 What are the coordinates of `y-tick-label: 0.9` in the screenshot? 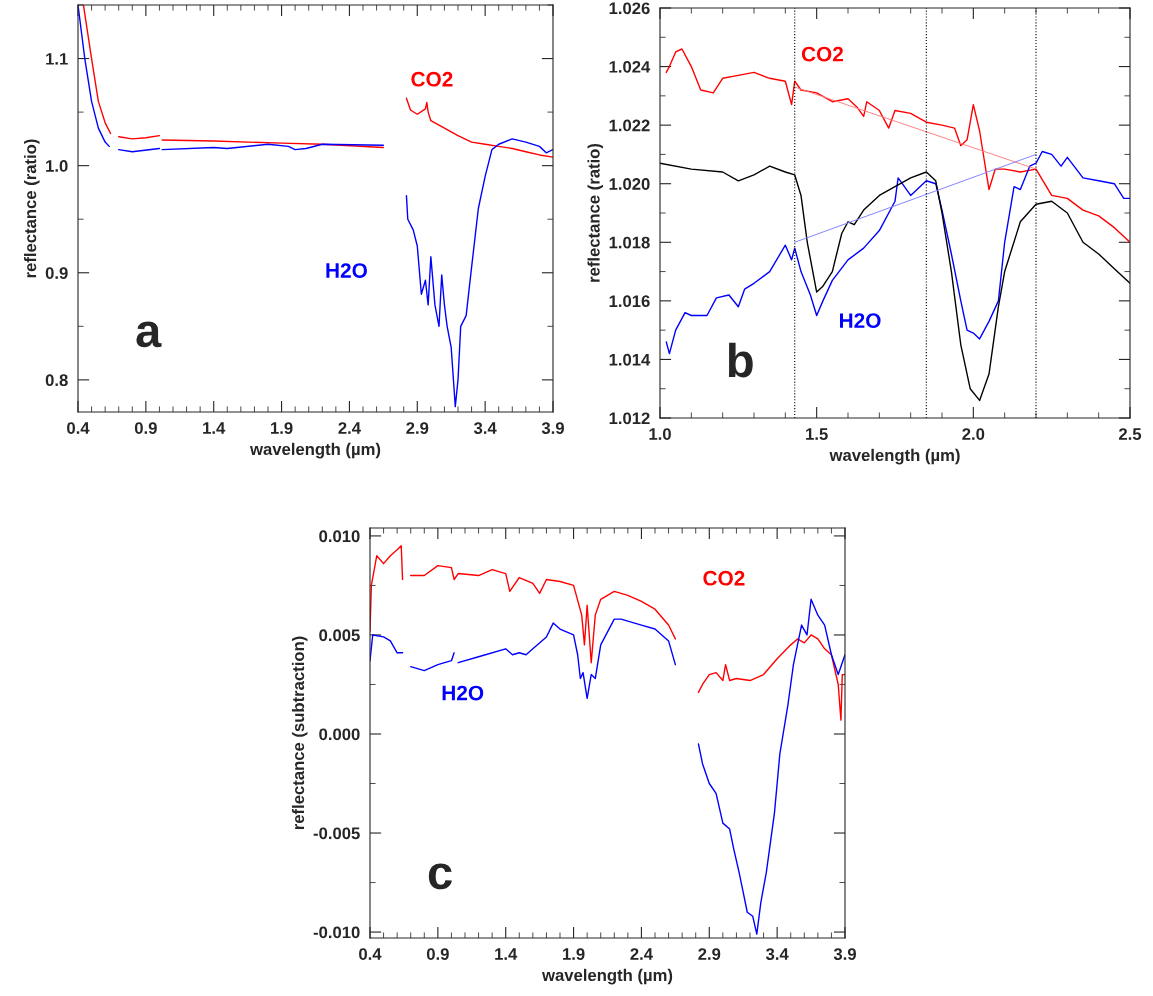 It's located at (56, 273).